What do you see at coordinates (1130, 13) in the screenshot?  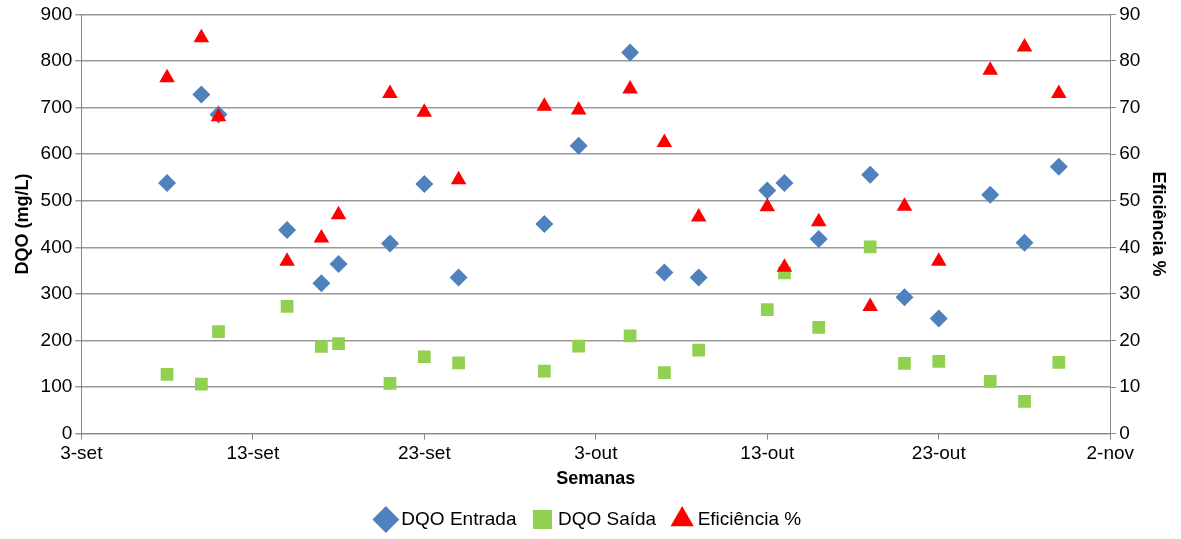 I see `y2-tick-label: 90` at bounding box center [1130, 13].